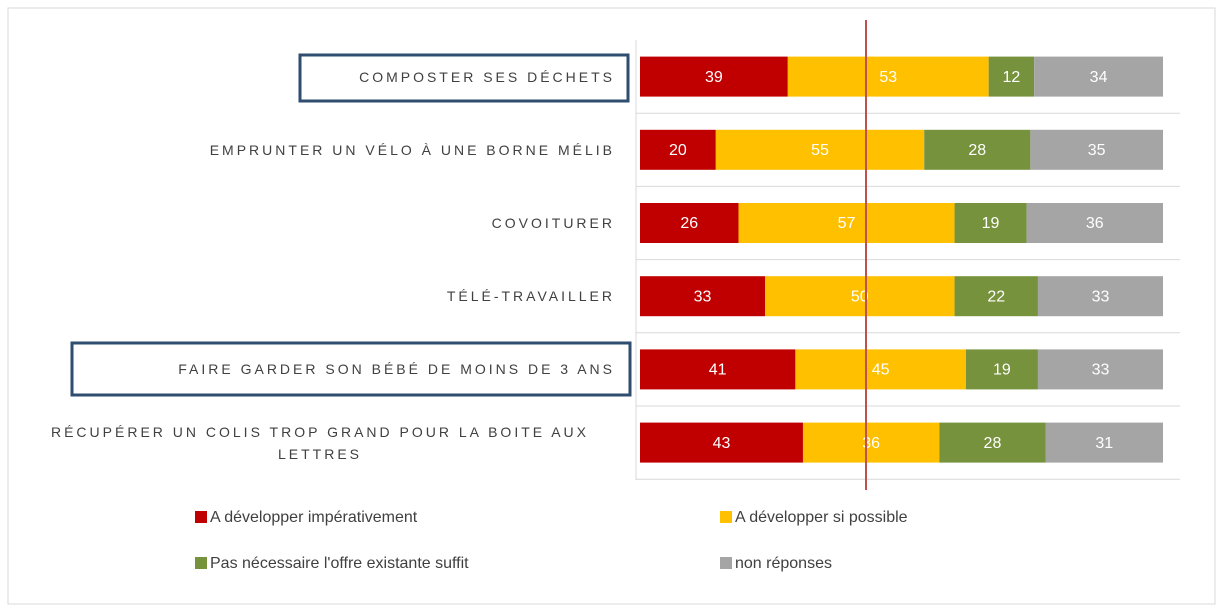  I want to click on value-label: 34, so click(1099, 77).